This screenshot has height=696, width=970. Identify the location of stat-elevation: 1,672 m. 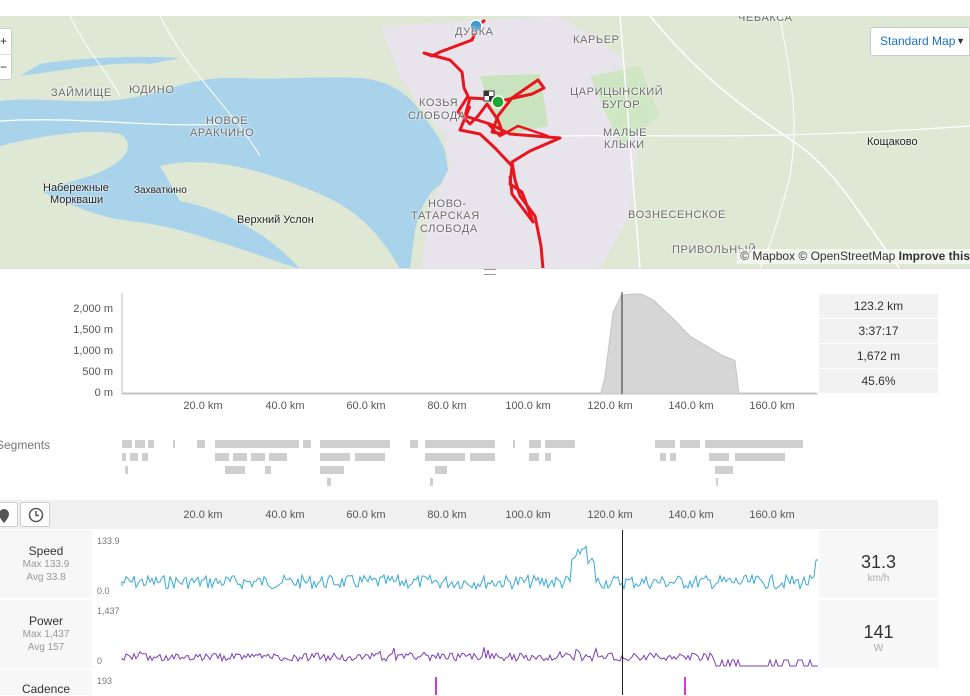
(878, 356).